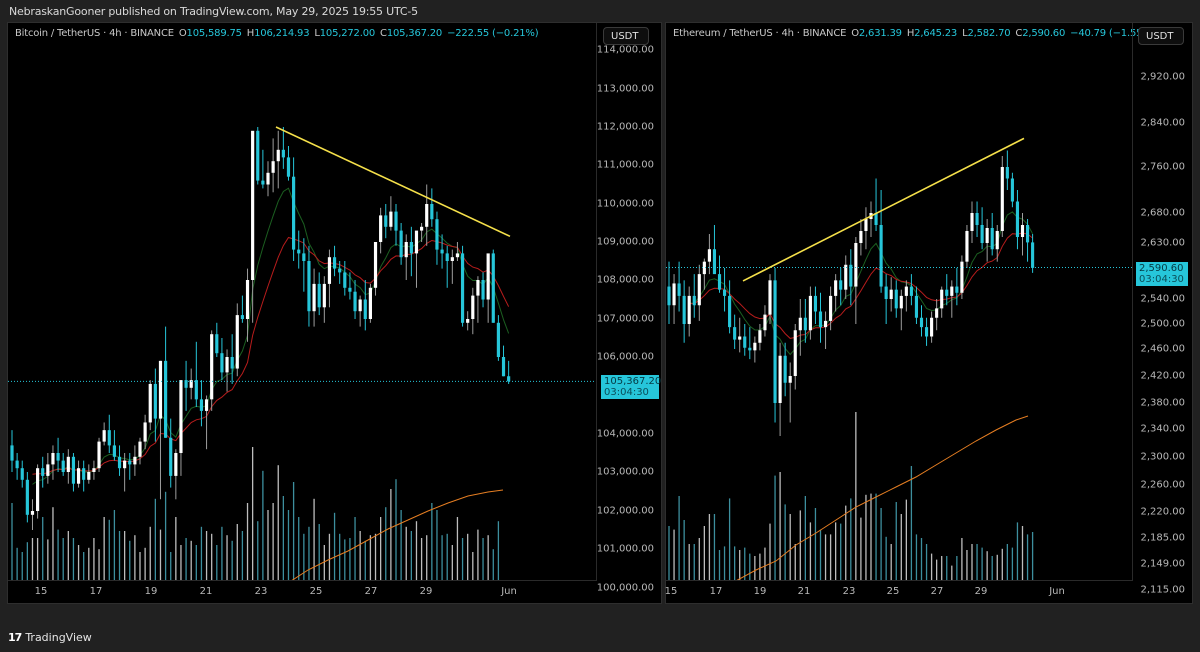 The image size is (1200, 652). I want to click on time-tick: 29, so click(426, 591).